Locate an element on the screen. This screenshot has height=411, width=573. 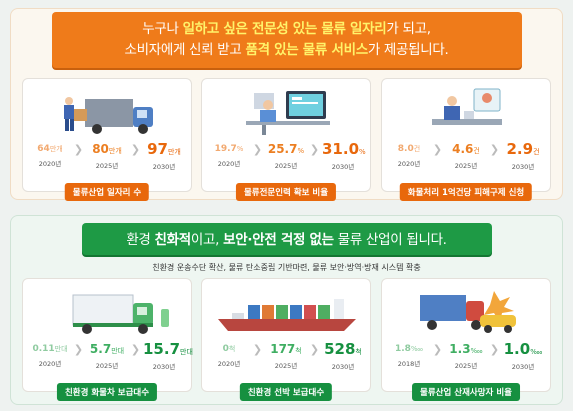
metrics-row: 0.11만대 2020년 ❯ 5.7만대 2025년 ❯ 15.7만대 2030년 is located at coordinates (111, 356).